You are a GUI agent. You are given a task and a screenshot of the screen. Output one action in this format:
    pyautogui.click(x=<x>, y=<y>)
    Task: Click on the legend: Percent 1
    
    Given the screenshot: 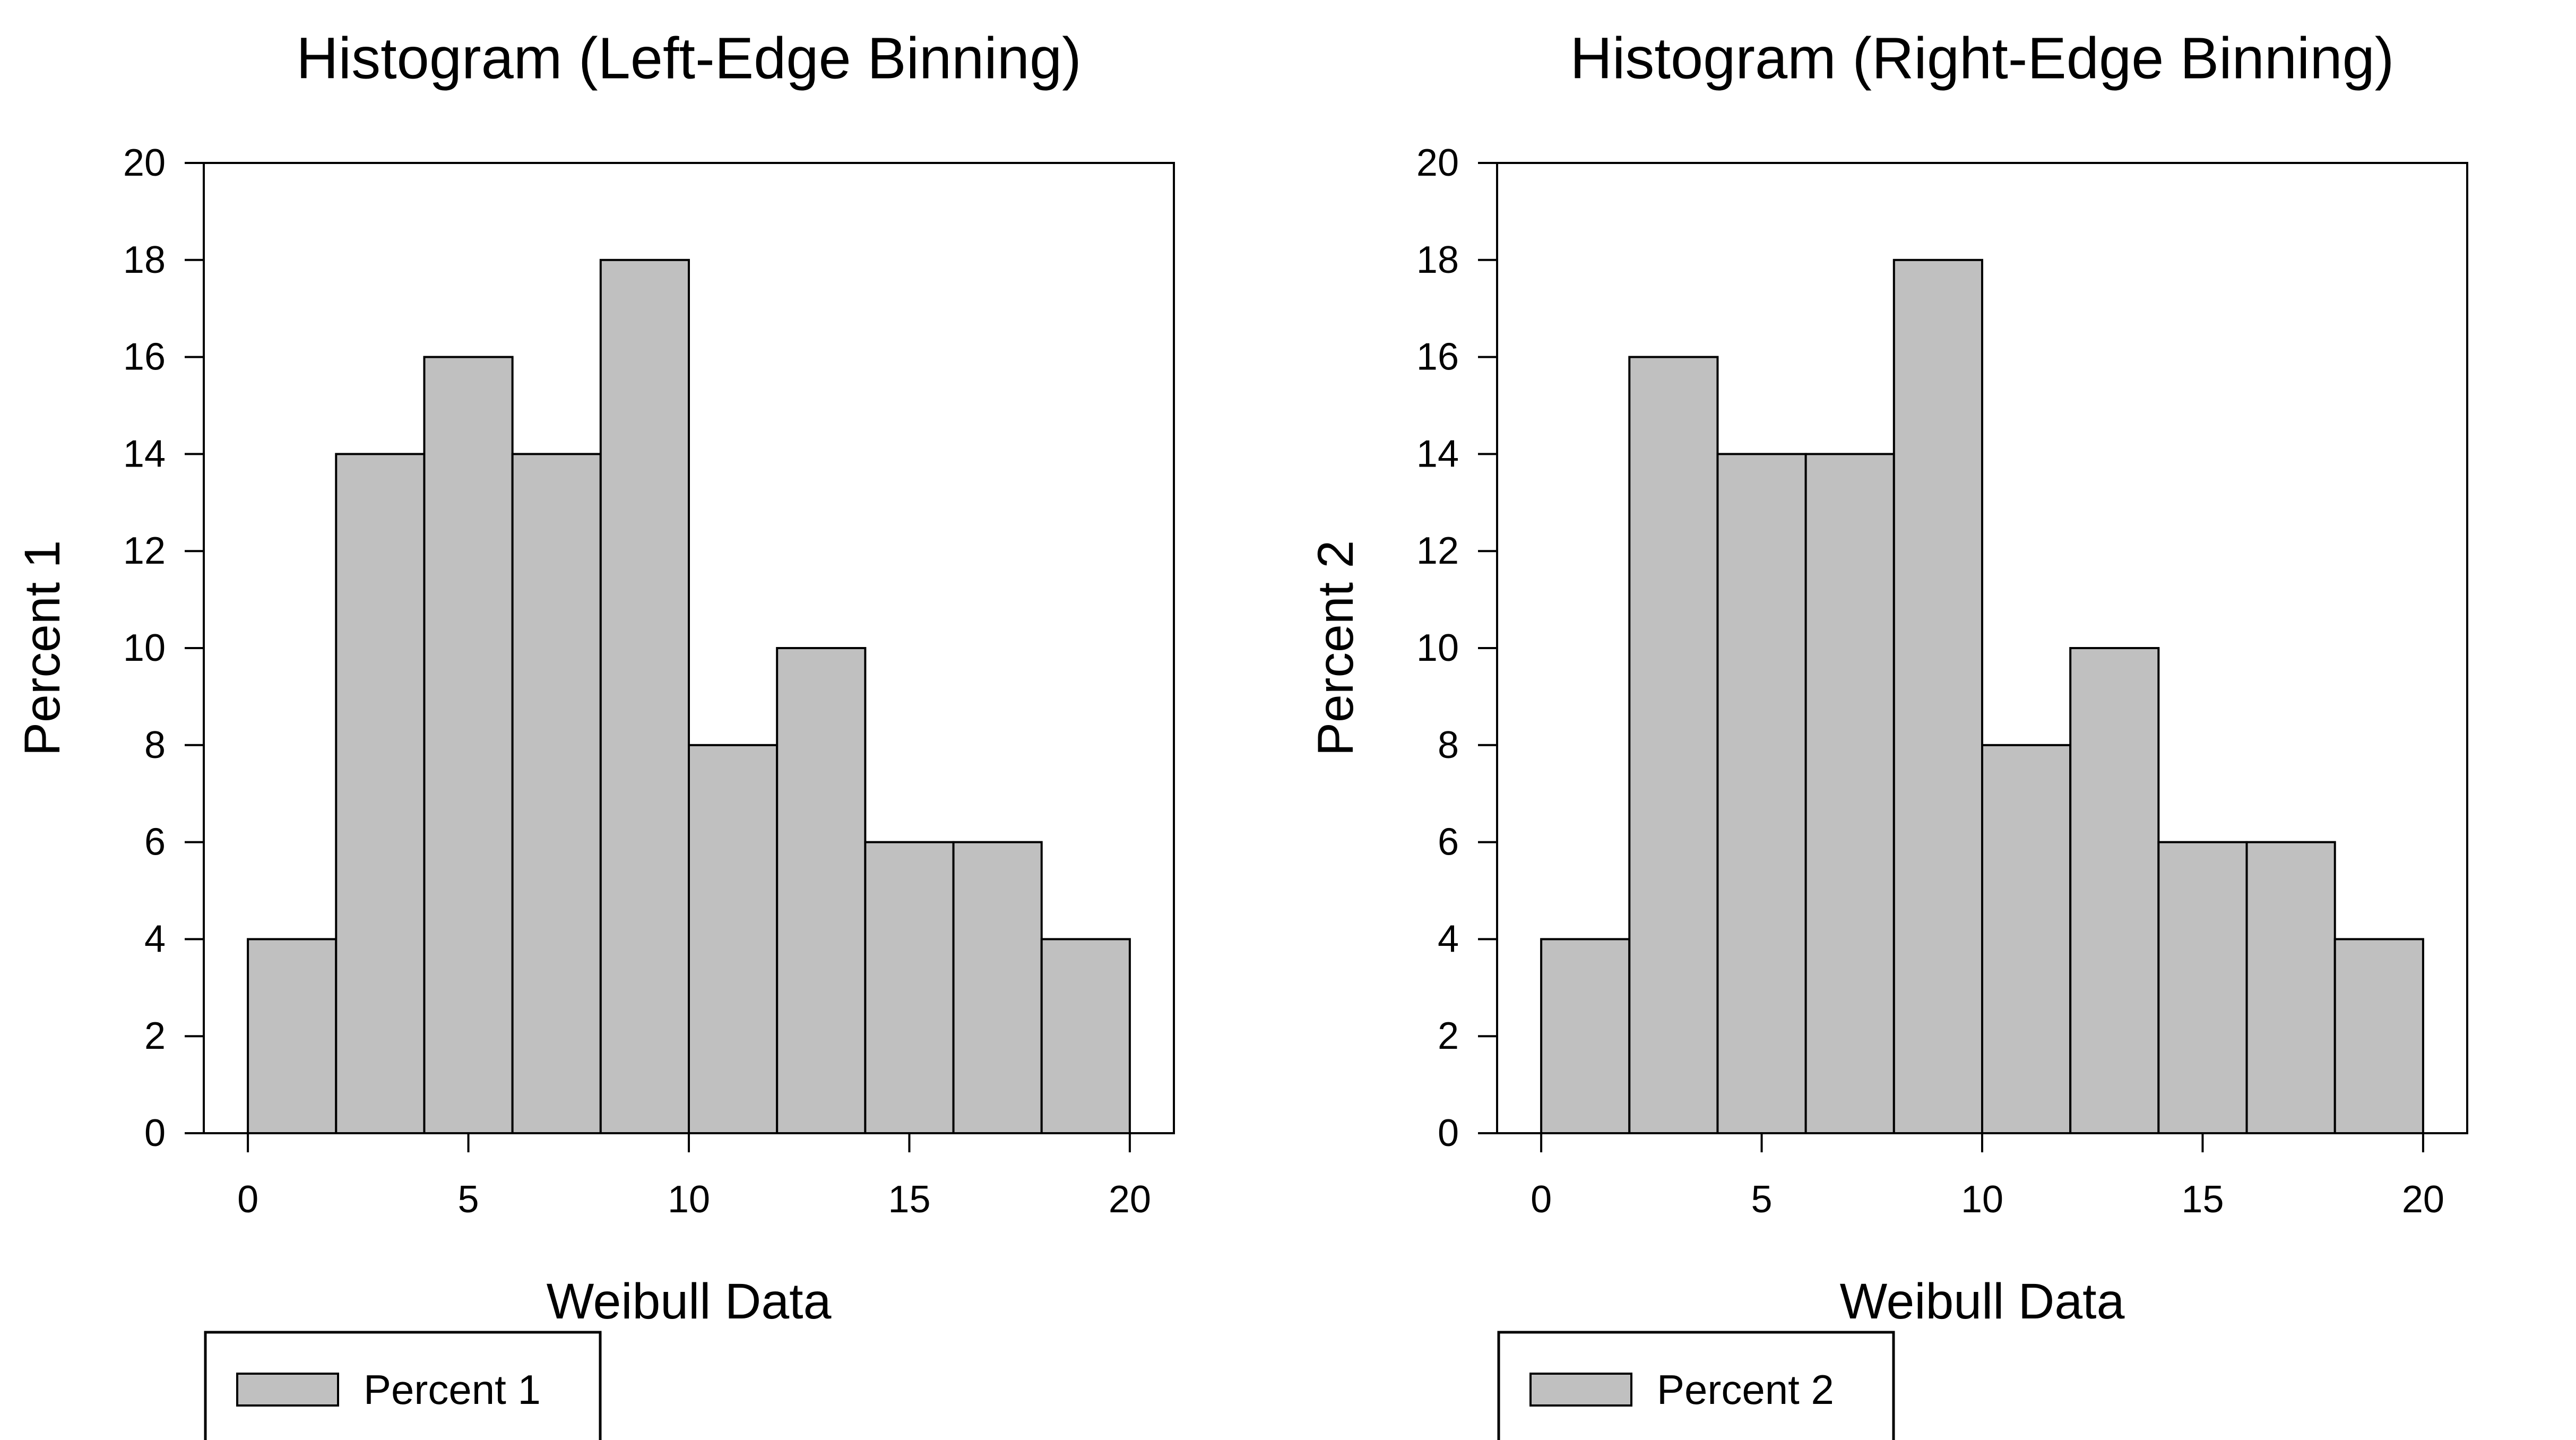 What is the action you would take?
    pyautogui.click(x=403, y=1385)
    